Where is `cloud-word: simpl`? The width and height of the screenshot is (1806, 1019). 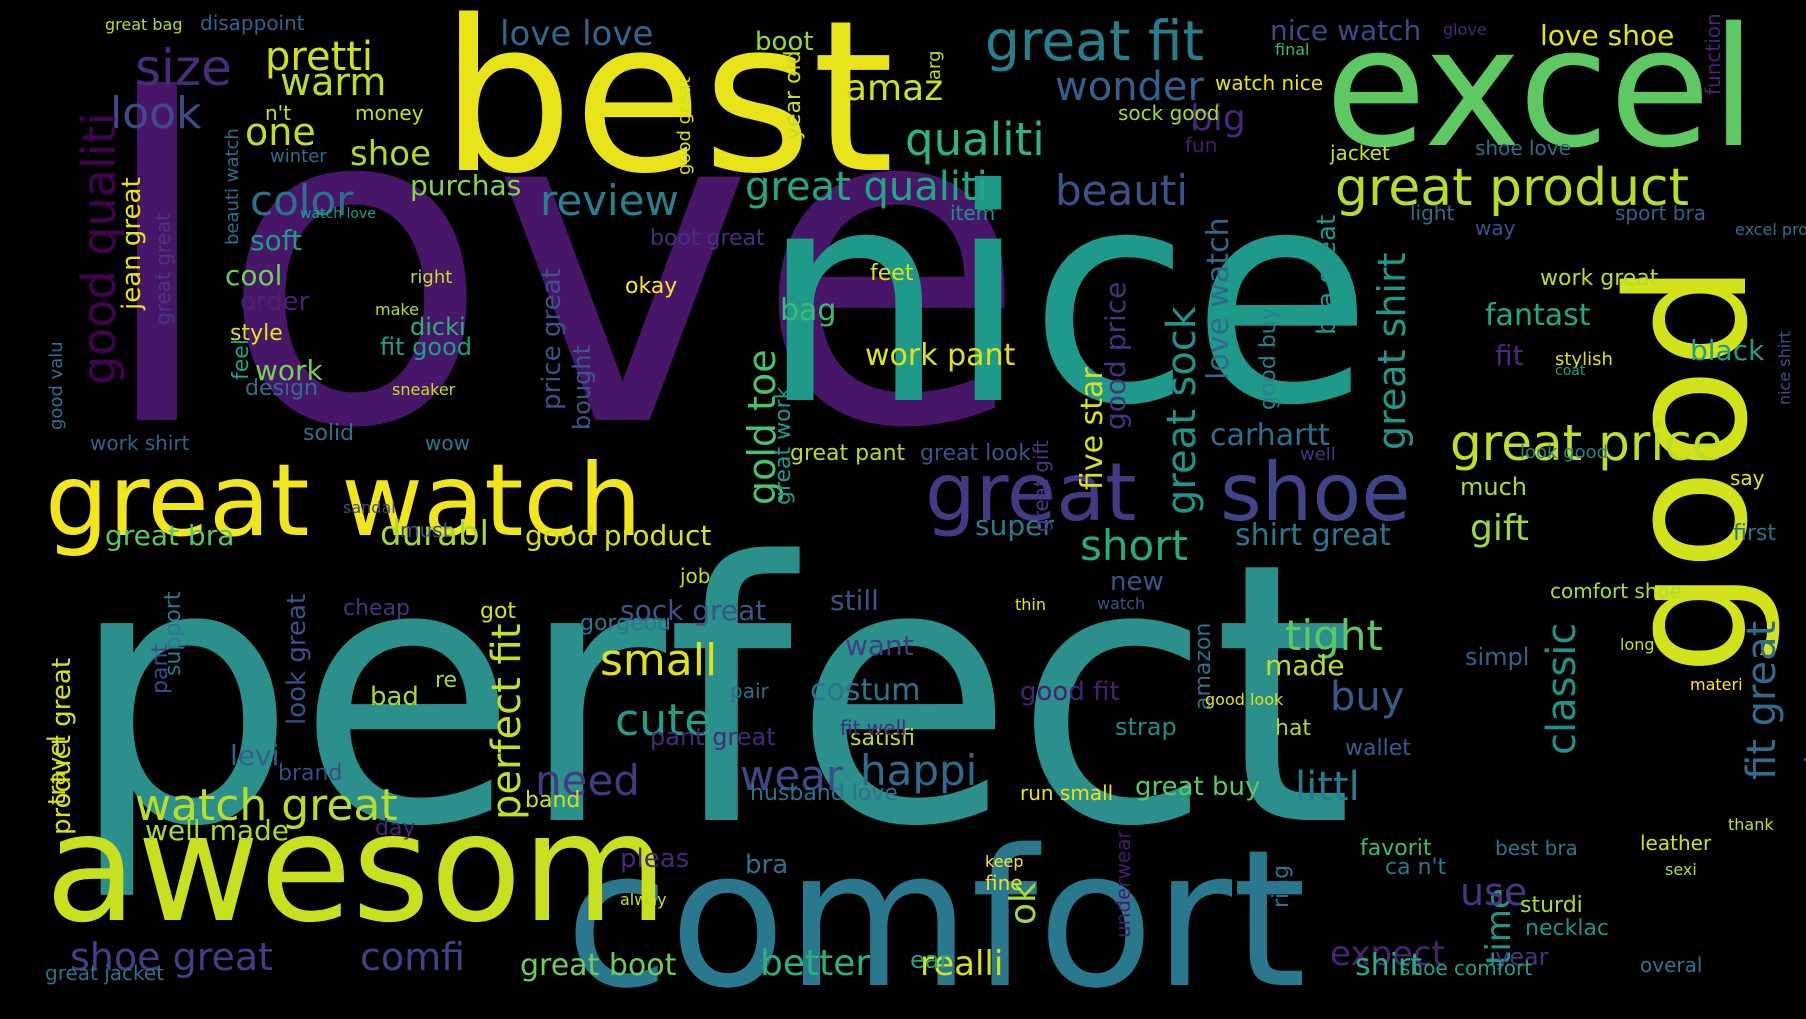 cloud-word: simpl is located at coordinates (1497, 657).